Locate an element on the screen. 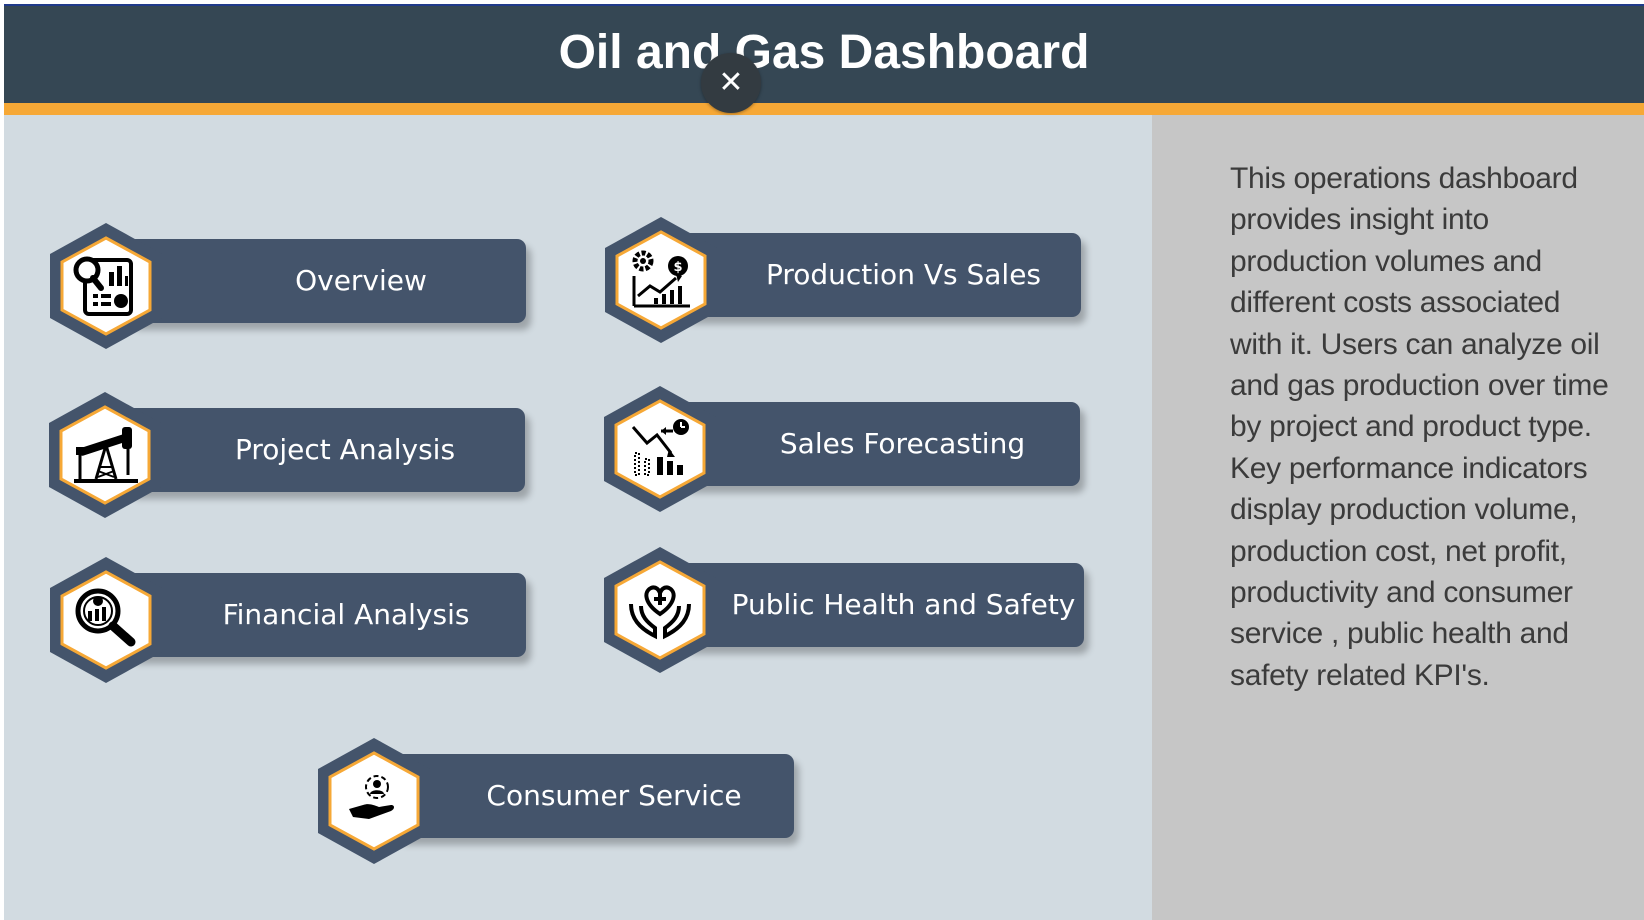  financial-analysis-button-bar is located at coordinates (326, 615).